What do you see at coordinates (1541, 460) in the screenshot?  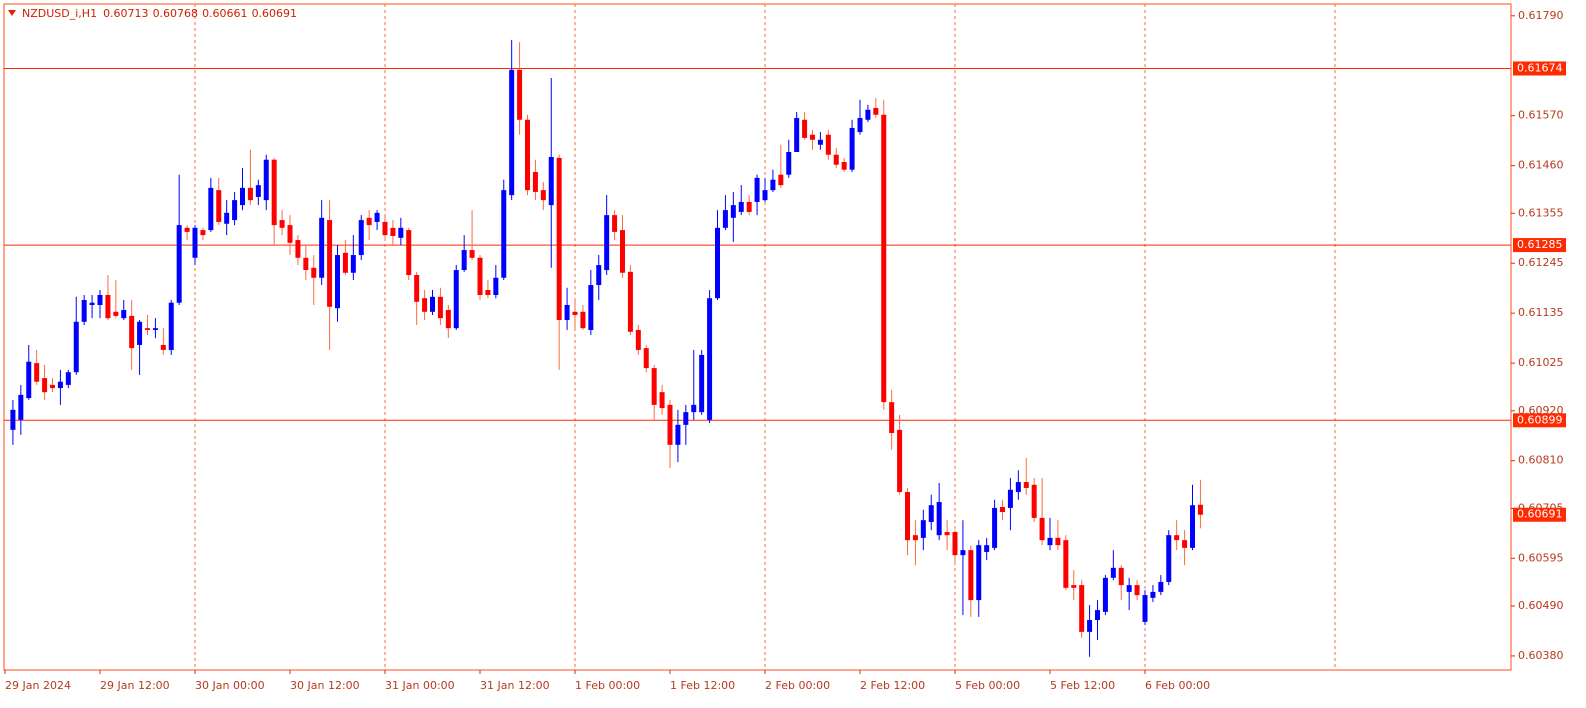 I see `y-tick-label: 0.60810` at bounding box center [1541, 460].